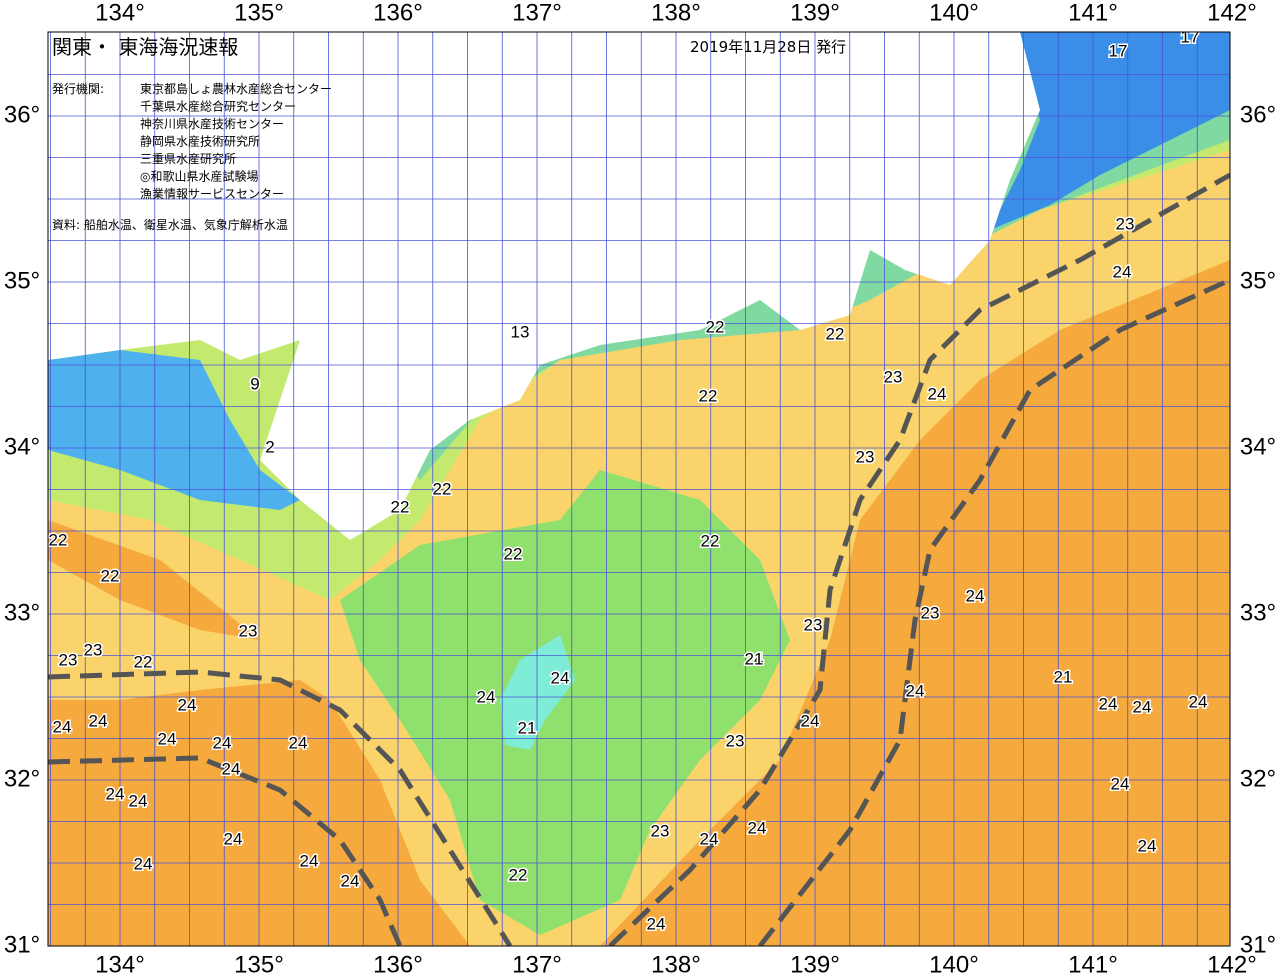  What do you see at coordinates (78, 88) in the screenshot?
I see `agencies-label: 発行機関:` at bounding box center [78, 88].